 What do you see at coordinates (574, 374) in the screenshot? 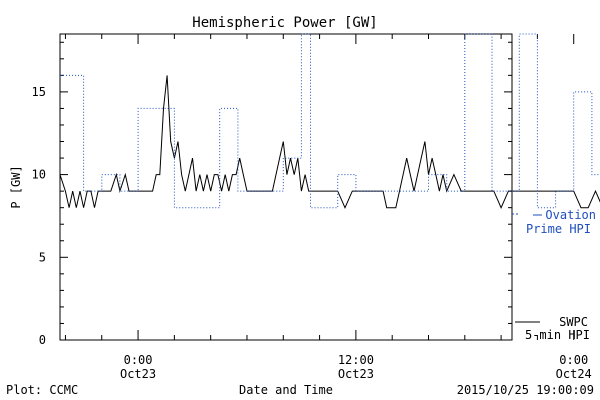
I see `x-tick-date-label: Oct24` at bounding box center [574, 374].